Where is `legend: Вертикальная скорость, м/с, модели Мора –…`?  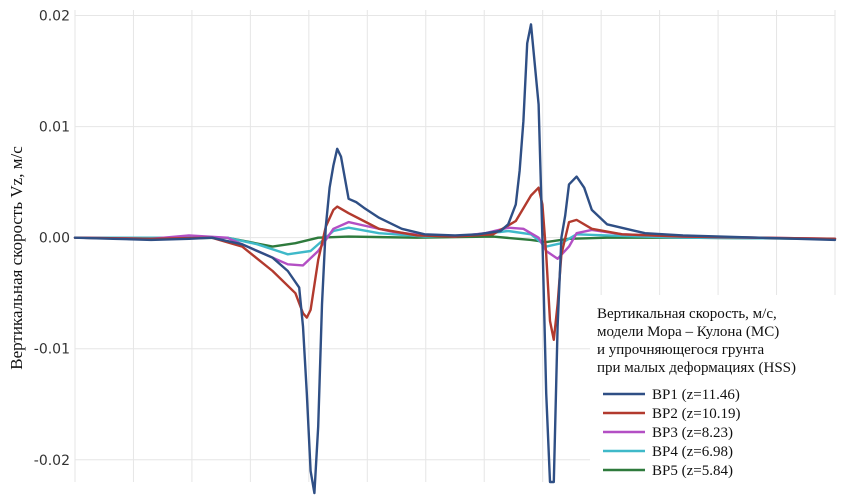
legend: Вертикальная скорость, м/с, модели Мора –… is located at coordinates (714, 397).